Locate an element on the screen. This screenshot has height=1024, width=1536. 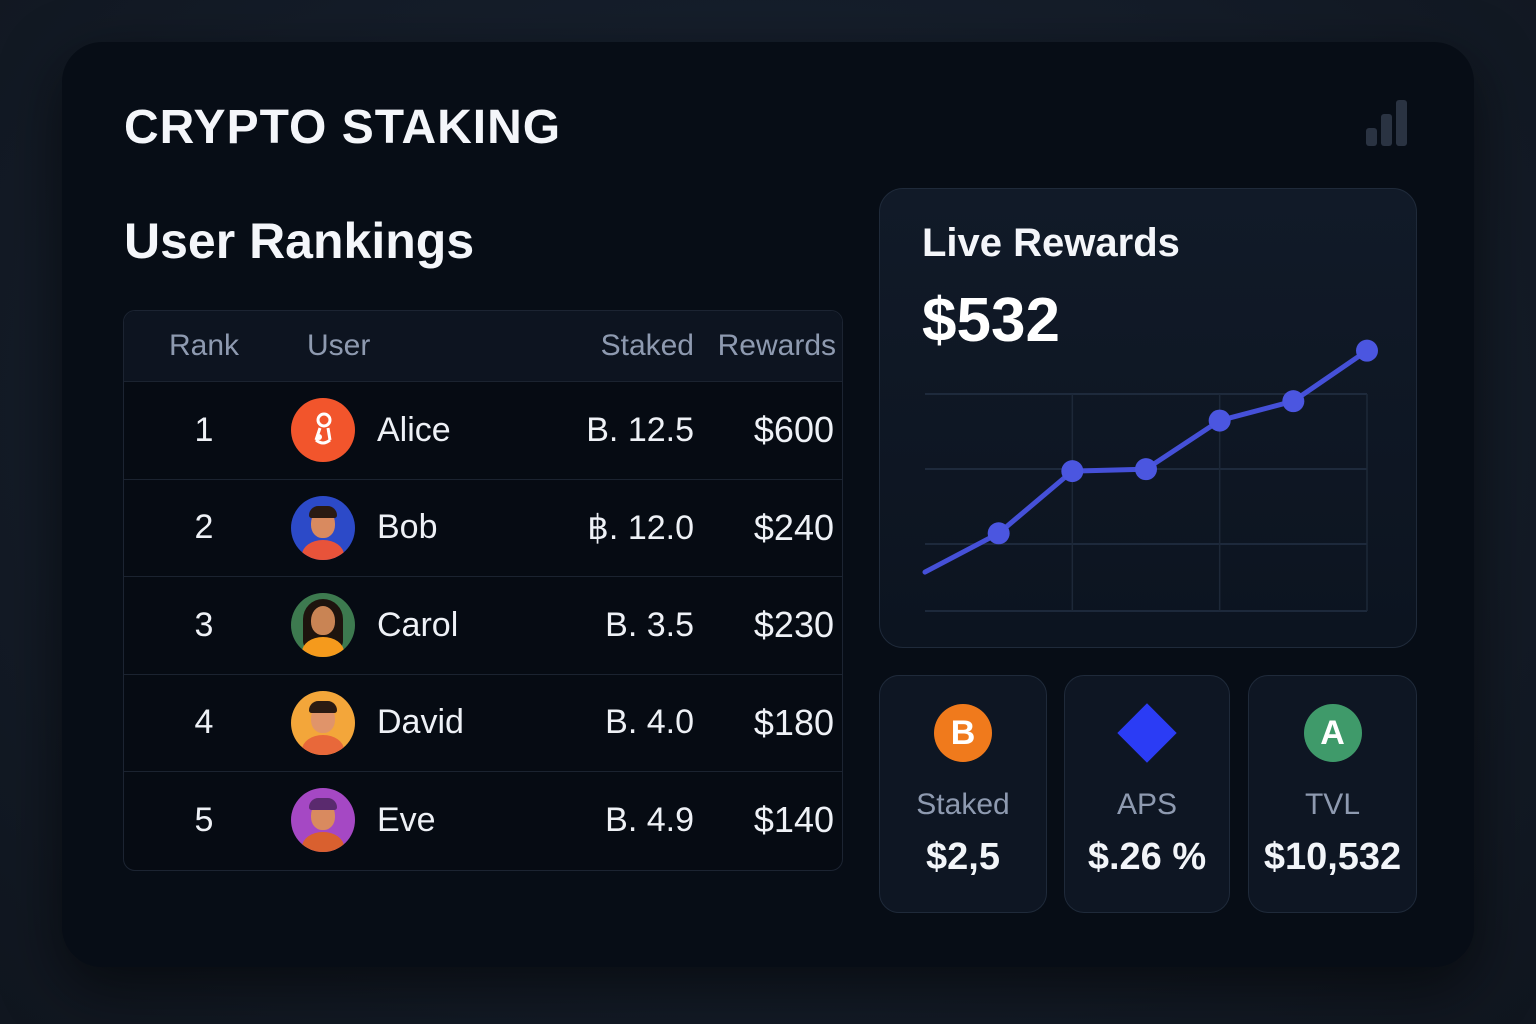
column-header-user: User is located at coordinates (339, 345).